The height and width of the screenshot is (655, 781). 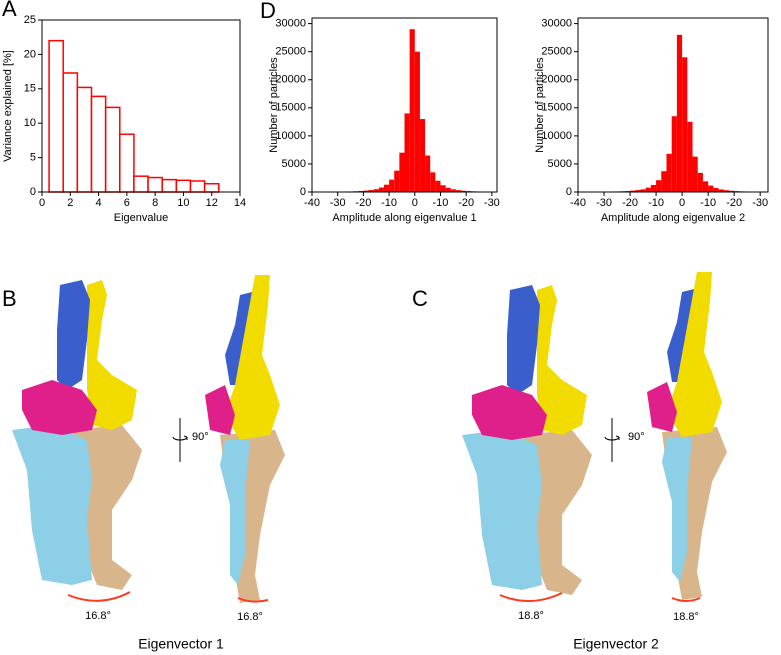 What do you see at coordinates (77, 435) in the screenshot?
I see `structure-front-view` at bounding box center [77, 435].